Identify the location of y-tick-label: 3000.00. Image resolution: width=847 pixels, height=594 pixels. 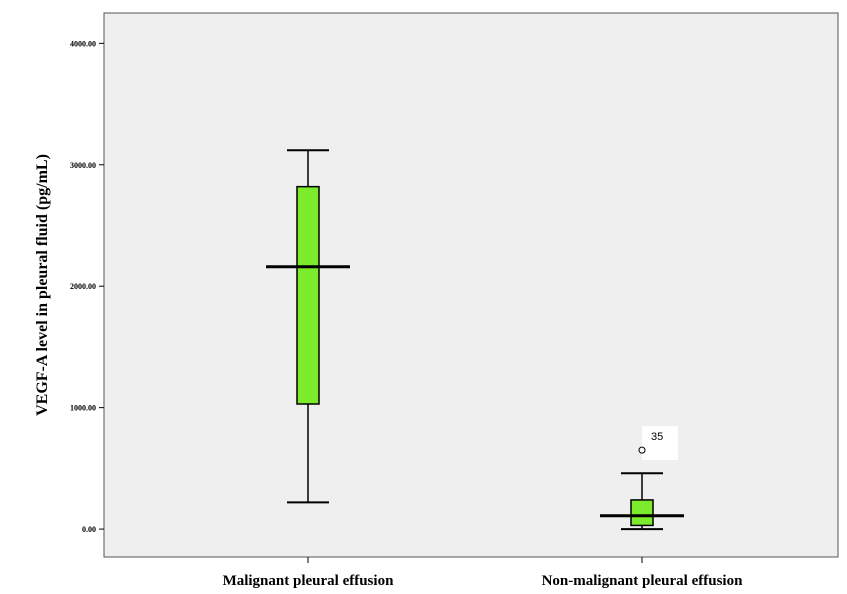
(83, 165).